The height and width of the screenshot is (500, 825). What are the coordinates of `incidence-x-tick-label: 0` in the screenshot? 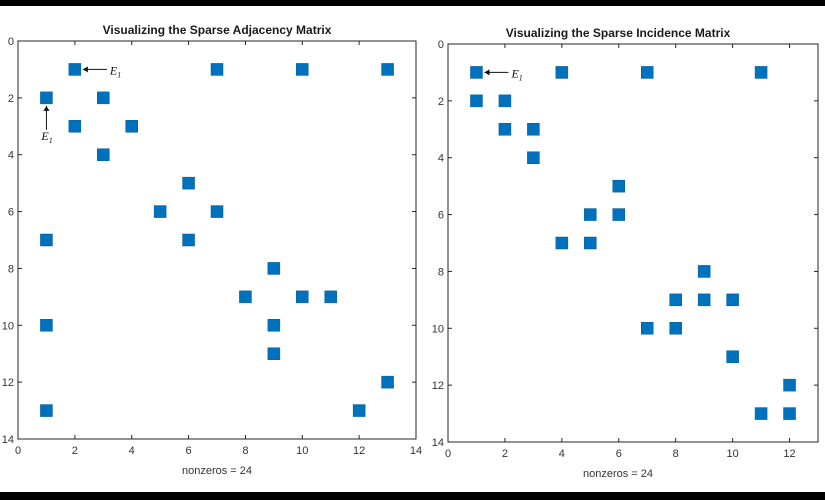 It's located at (448, 454).